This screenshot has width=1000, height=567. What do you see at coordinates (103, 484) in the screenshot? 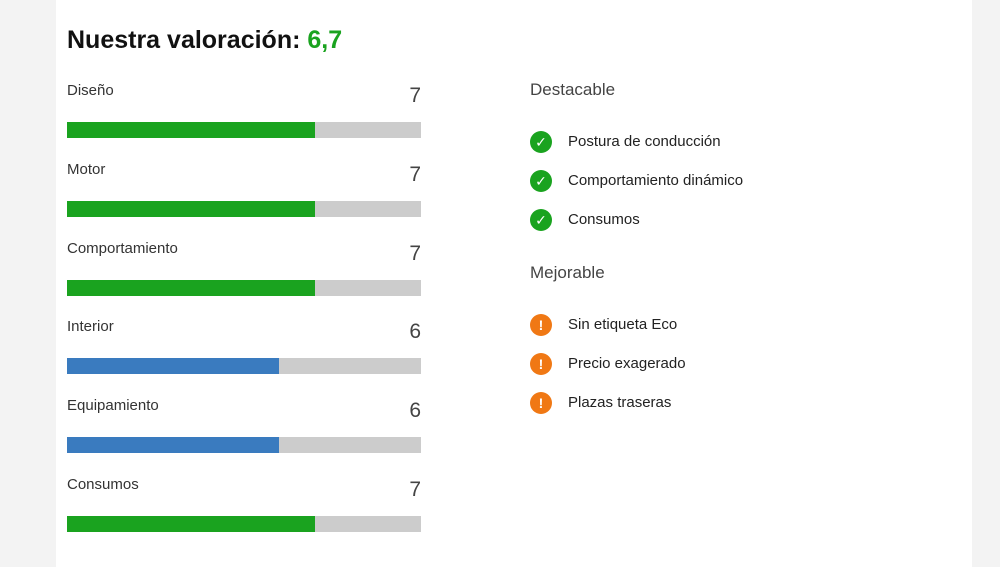
I see `rating-label: Consumos` at bounding box center [103, 484].